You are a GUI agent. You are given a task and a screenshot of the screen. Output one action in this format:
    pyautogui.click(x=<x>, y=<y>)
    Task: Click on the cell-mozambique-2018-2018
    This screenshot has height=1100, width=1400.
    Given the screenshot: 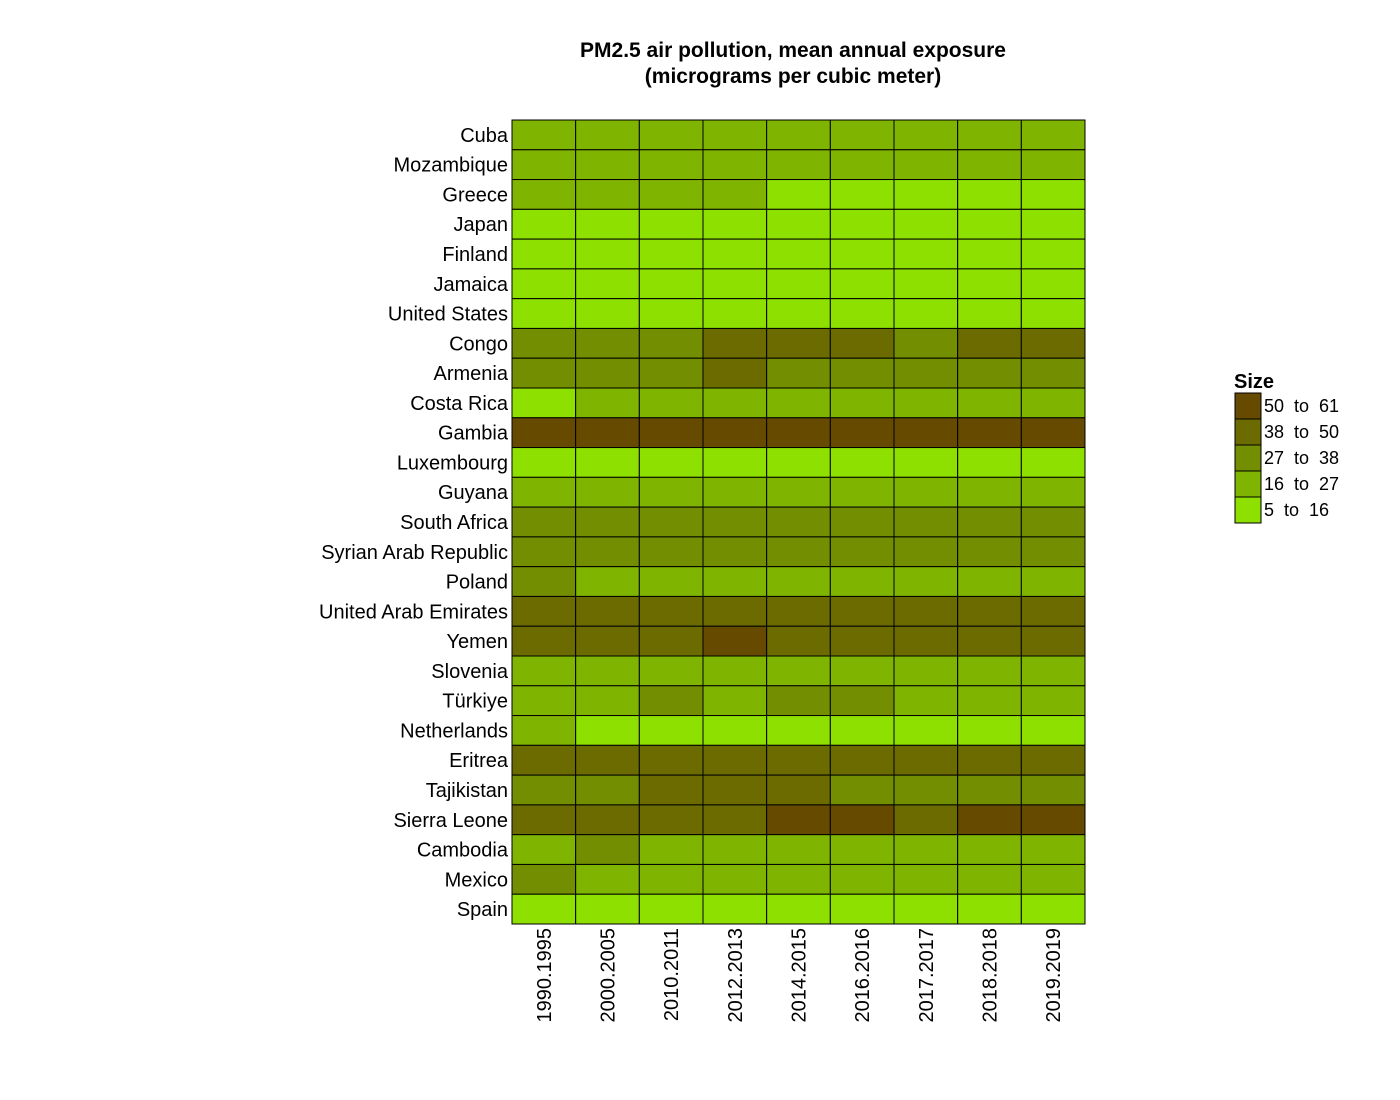 What is the action you would take?
    pyautogui.click(x=989, y=165)
    